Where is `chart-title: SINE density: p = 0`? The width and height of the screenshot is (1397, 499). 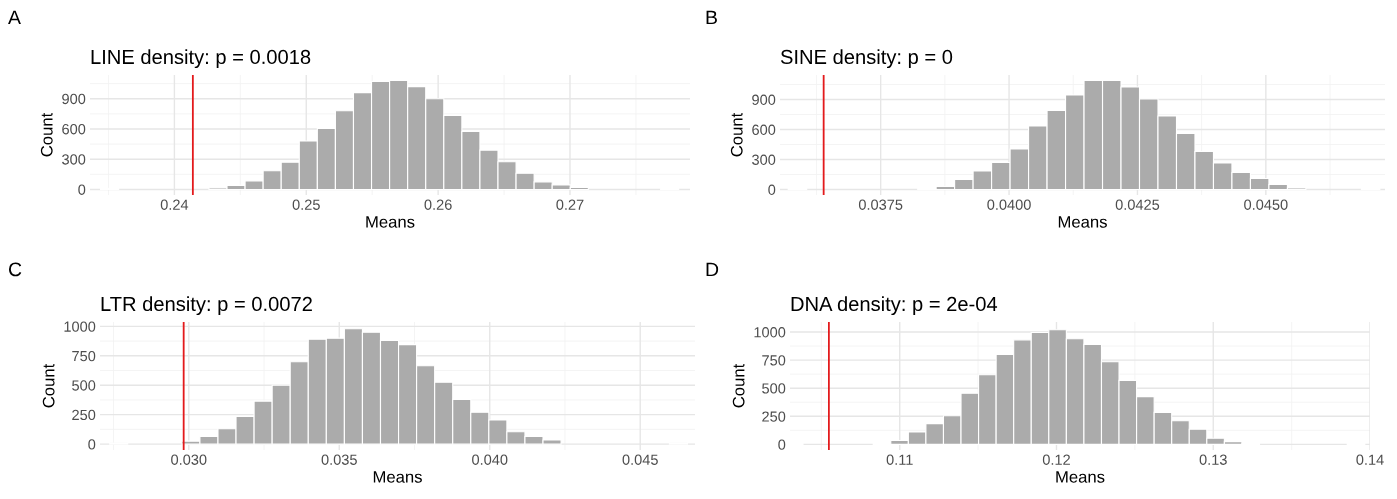
chart-title: SINE density: p = 0 is located at coordinates (866, 59).